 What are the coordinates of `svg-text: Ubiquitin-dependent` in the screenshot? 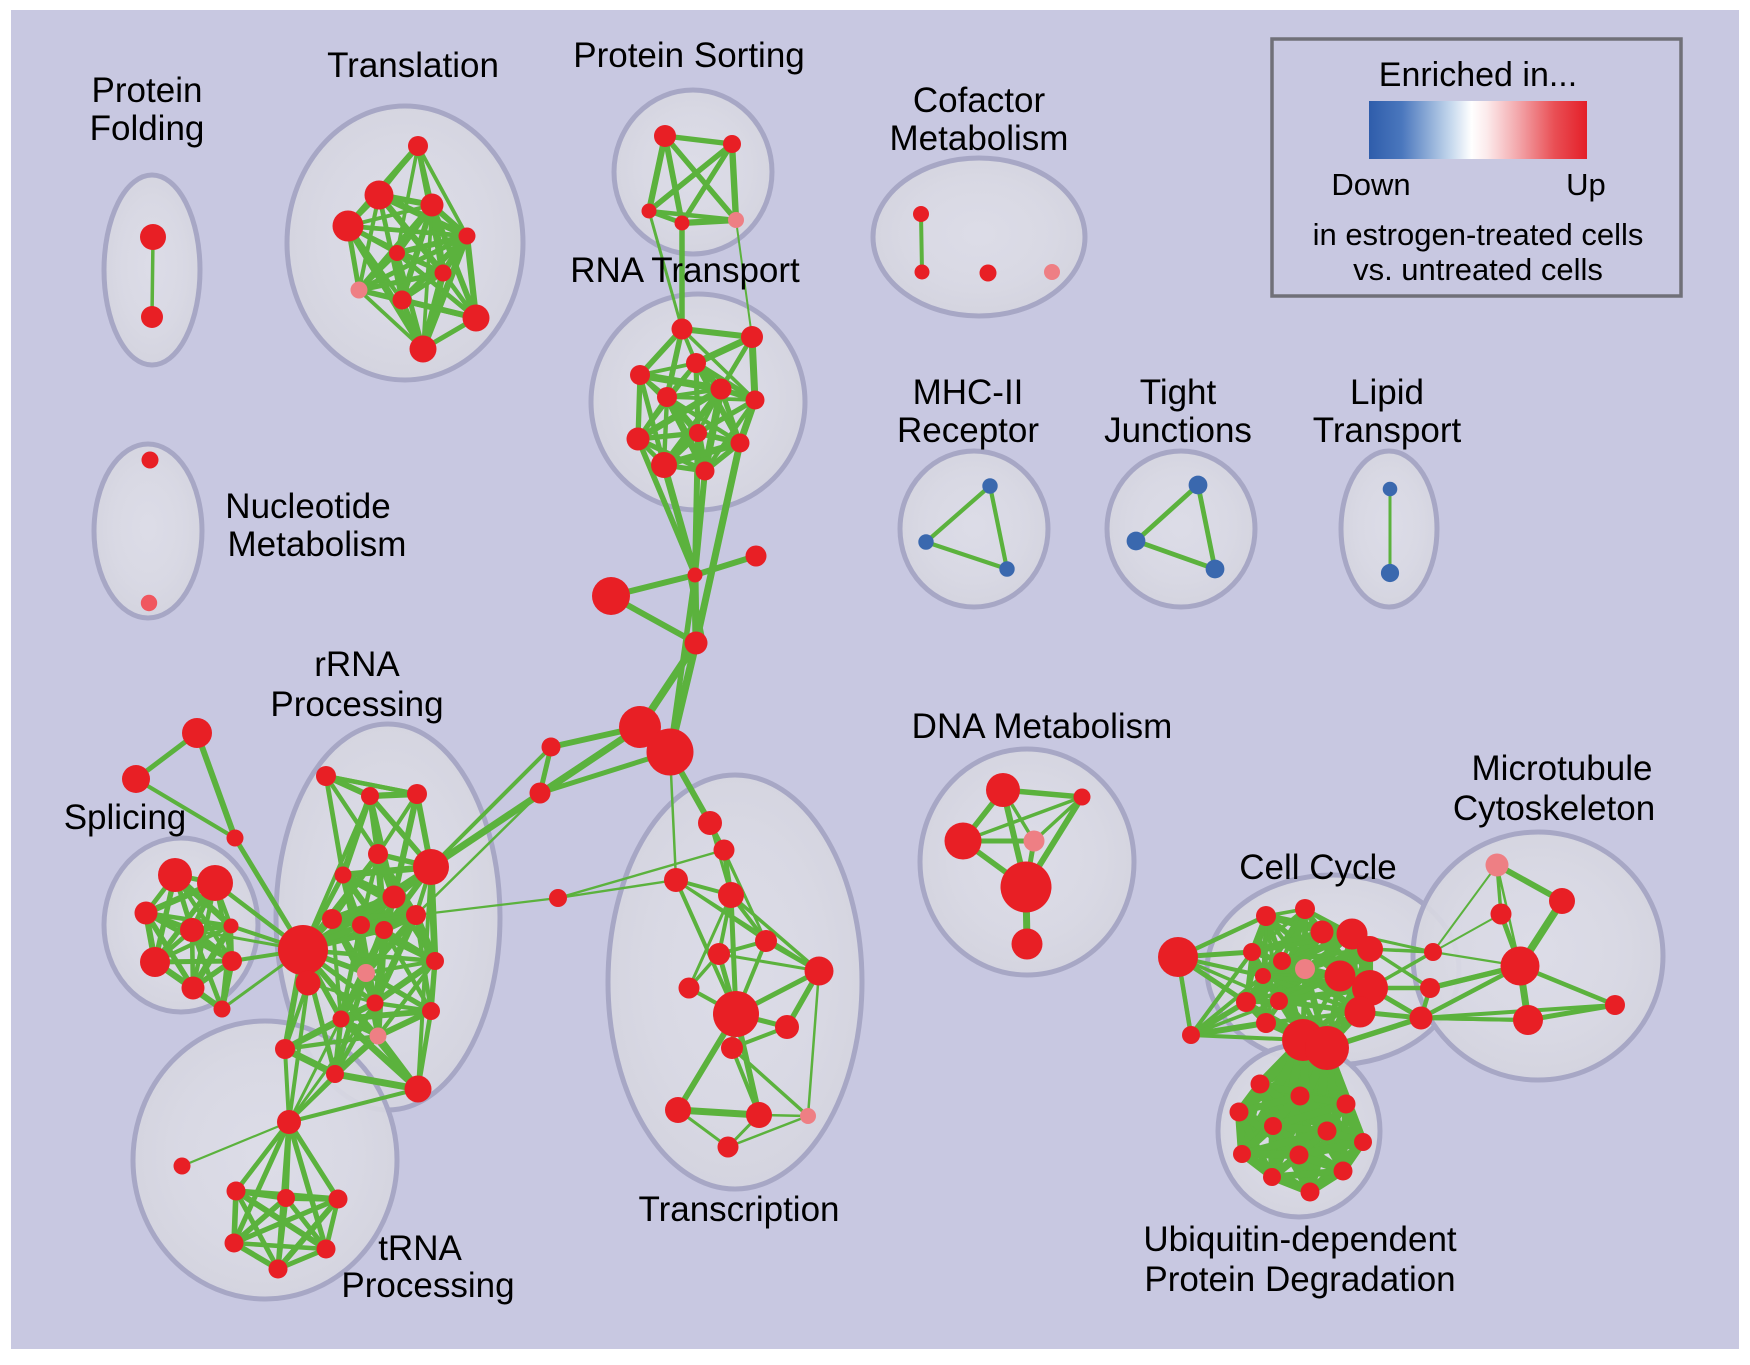 It's located at (1300, 1239).